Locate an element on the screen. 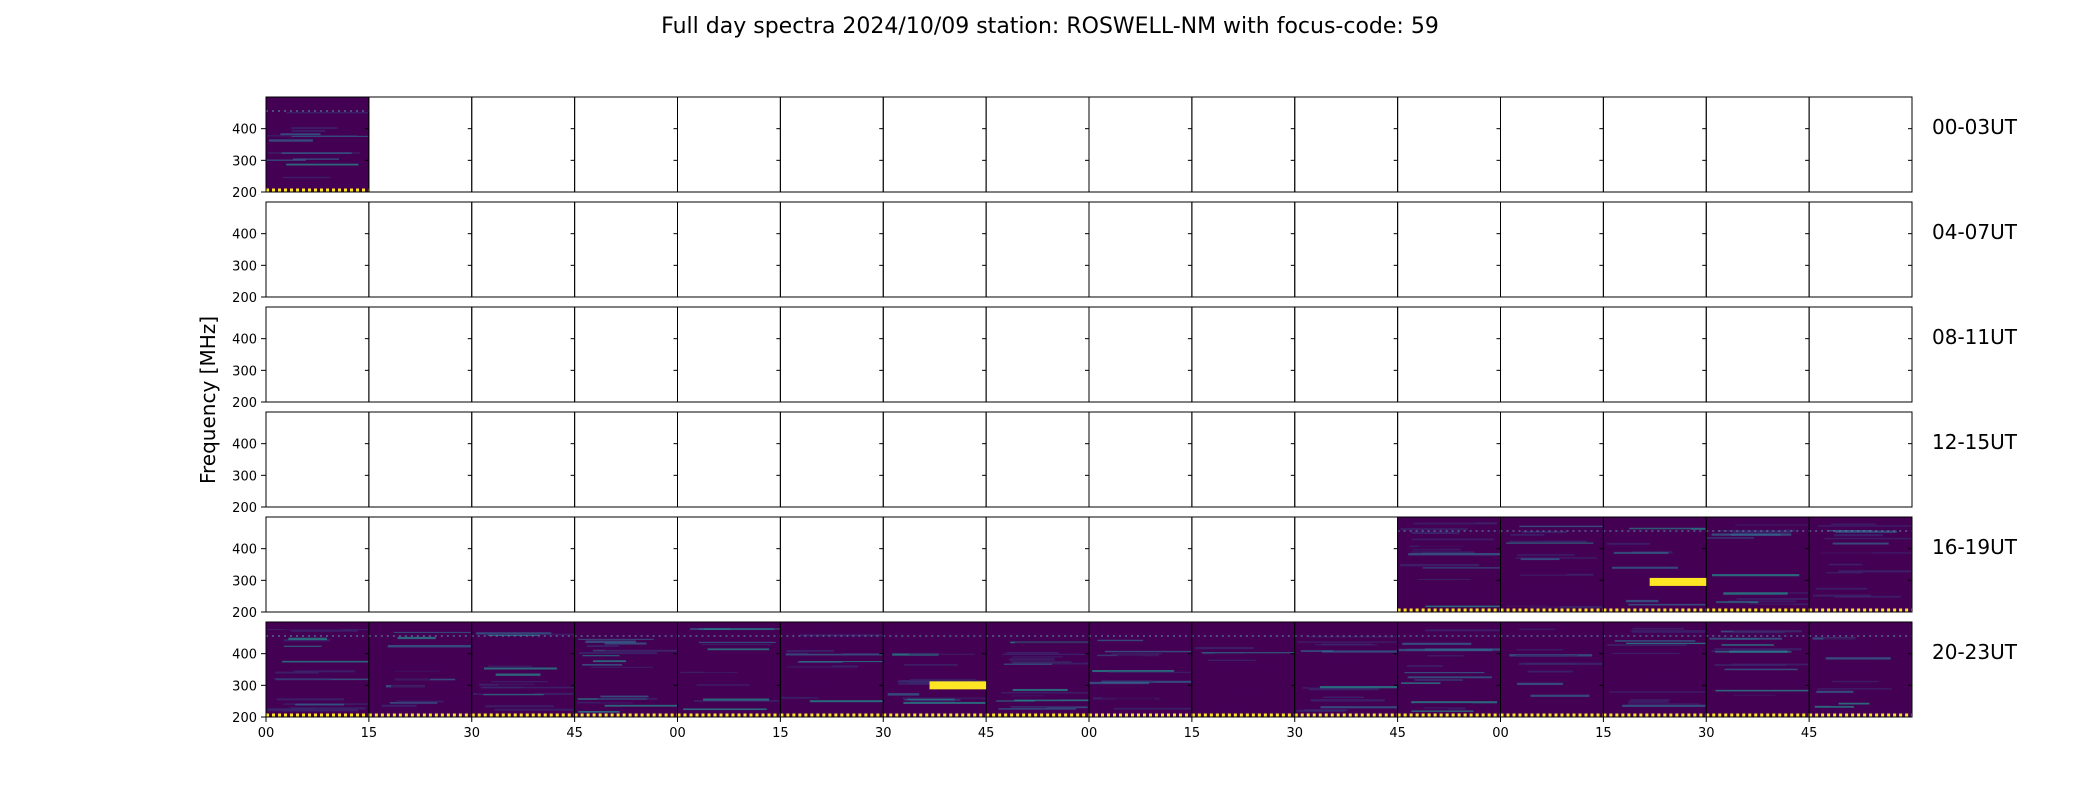 The width and height of the screenshot is (2100, 800). x-tick-label: 15 is located at coordinates (780, 733).